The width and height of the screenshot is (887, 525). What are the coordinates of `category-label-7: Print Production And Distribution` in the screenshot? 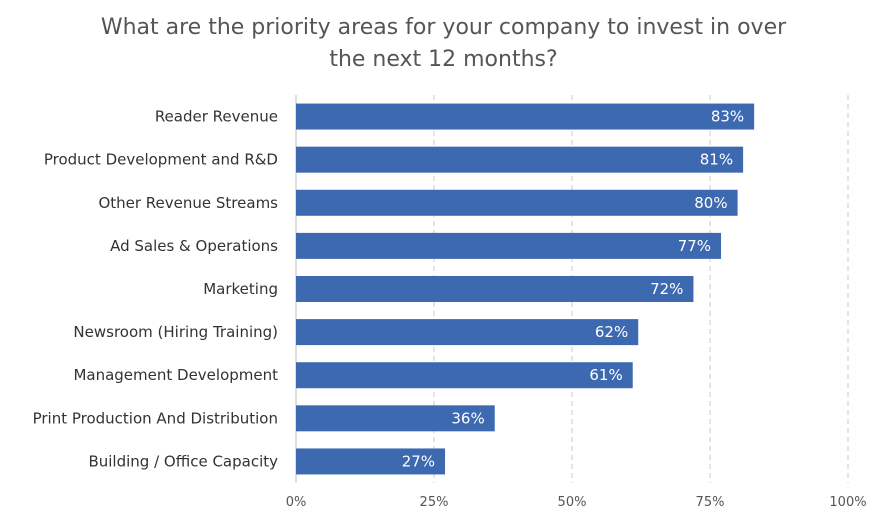 It's located at (155, 418).